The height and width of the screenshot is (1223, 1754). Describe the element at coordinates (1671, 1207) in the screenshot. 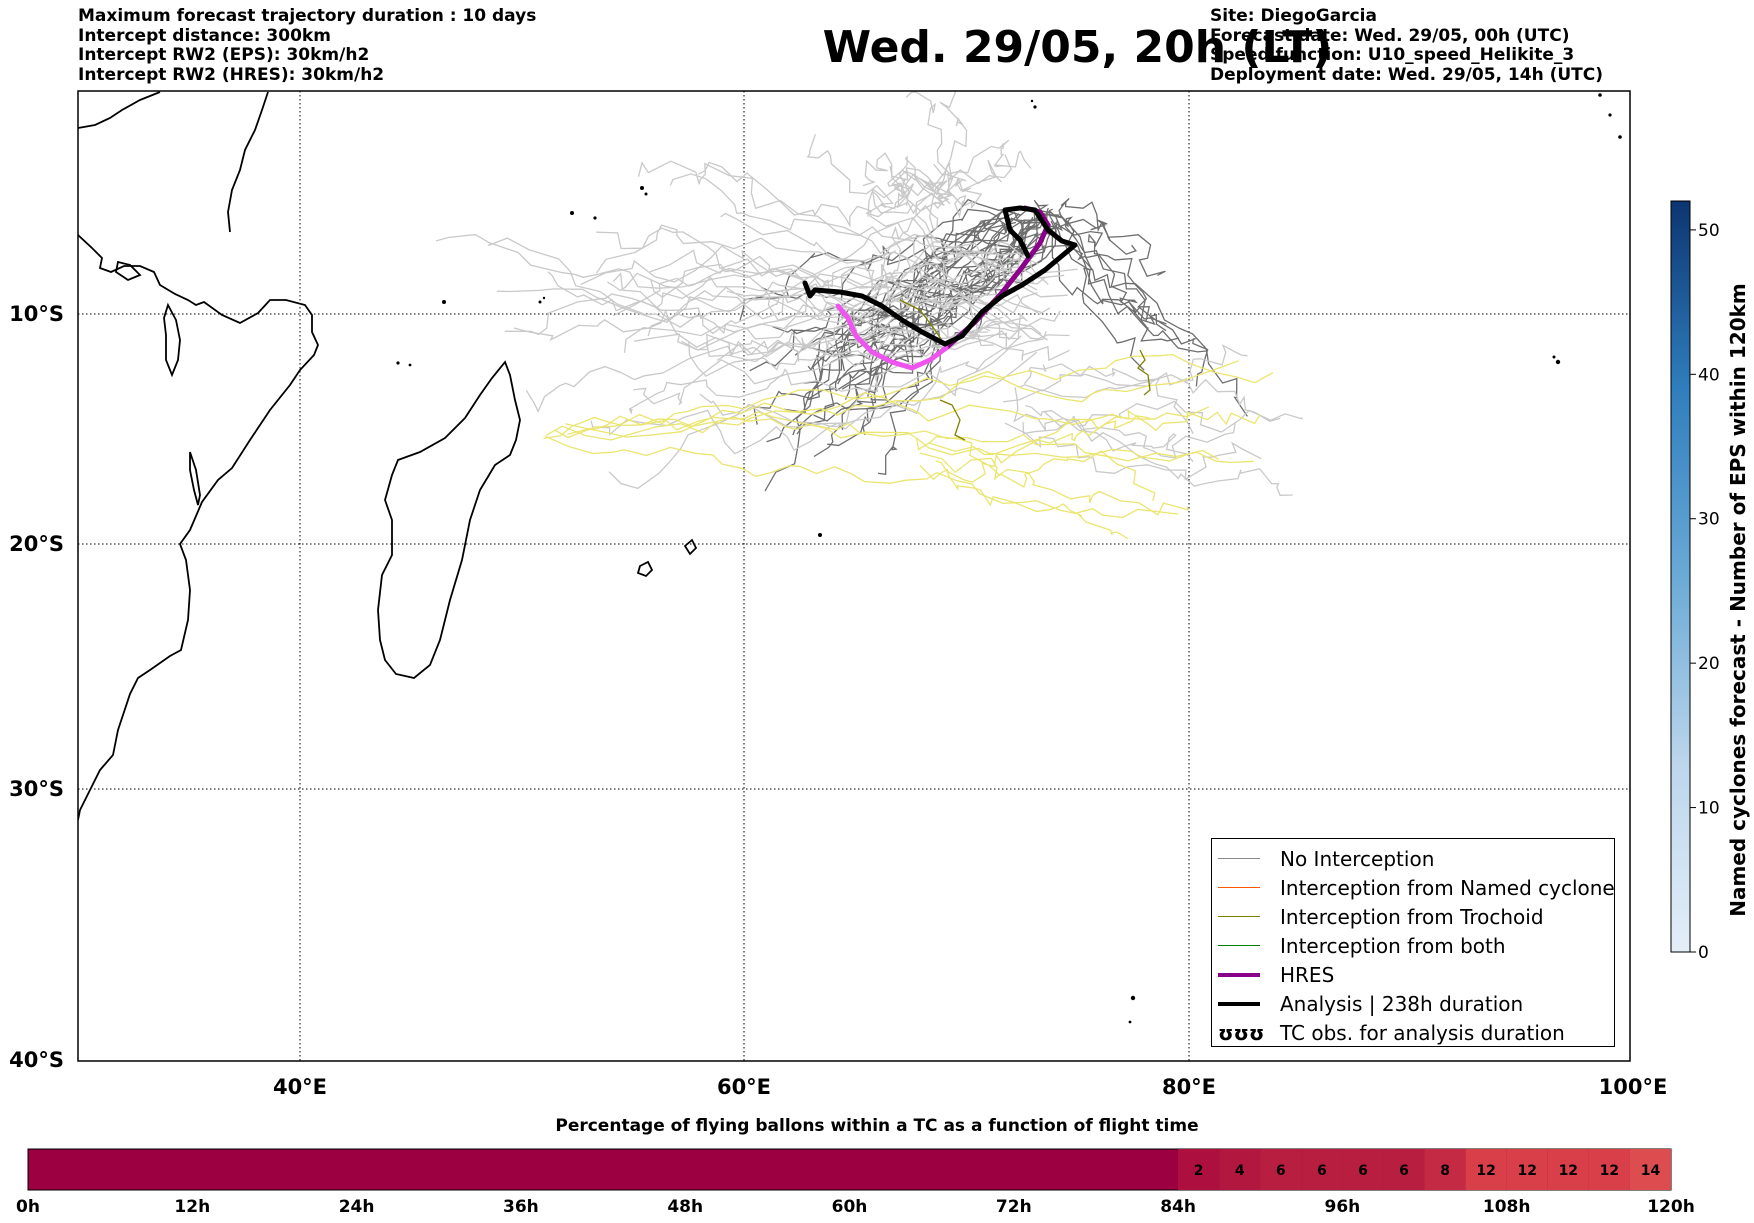

I see `timebar-tick: 120h` at that location.